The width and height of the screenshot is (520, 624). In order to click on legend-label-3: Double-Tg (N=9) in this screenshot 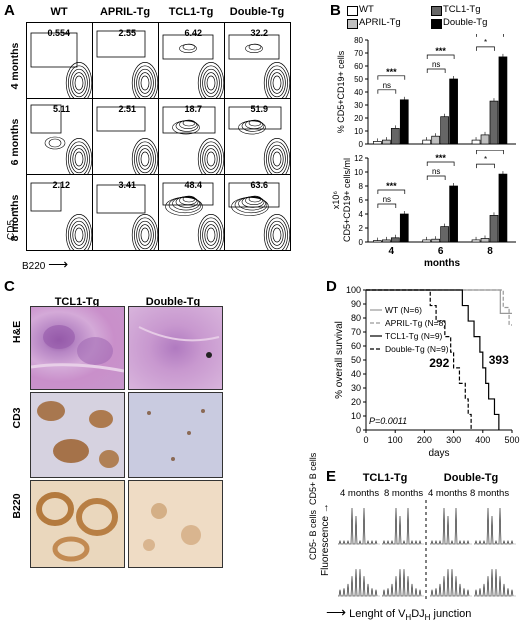, I will do `click(417, 349)`.